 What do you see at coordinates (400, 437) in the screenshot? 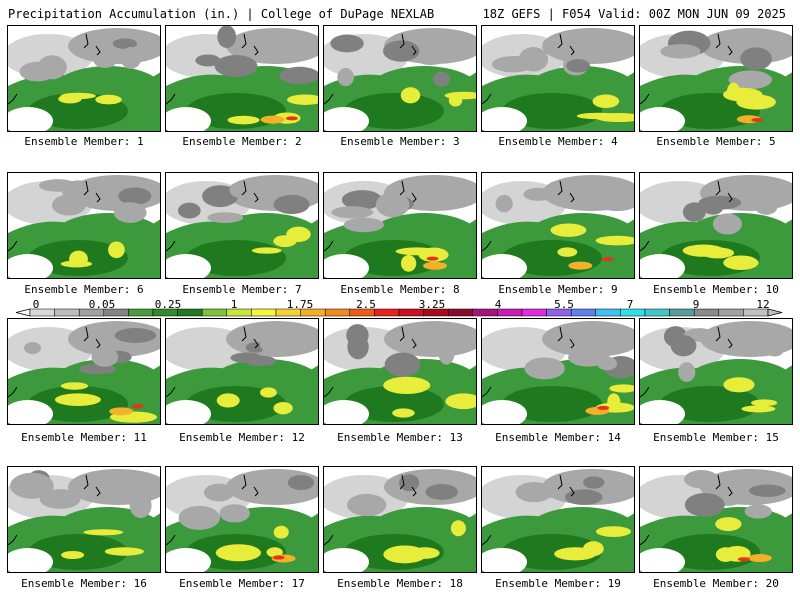
I see `ensemble-member-caption: Ensemble Member: 13` at bounding box center [400, 437].